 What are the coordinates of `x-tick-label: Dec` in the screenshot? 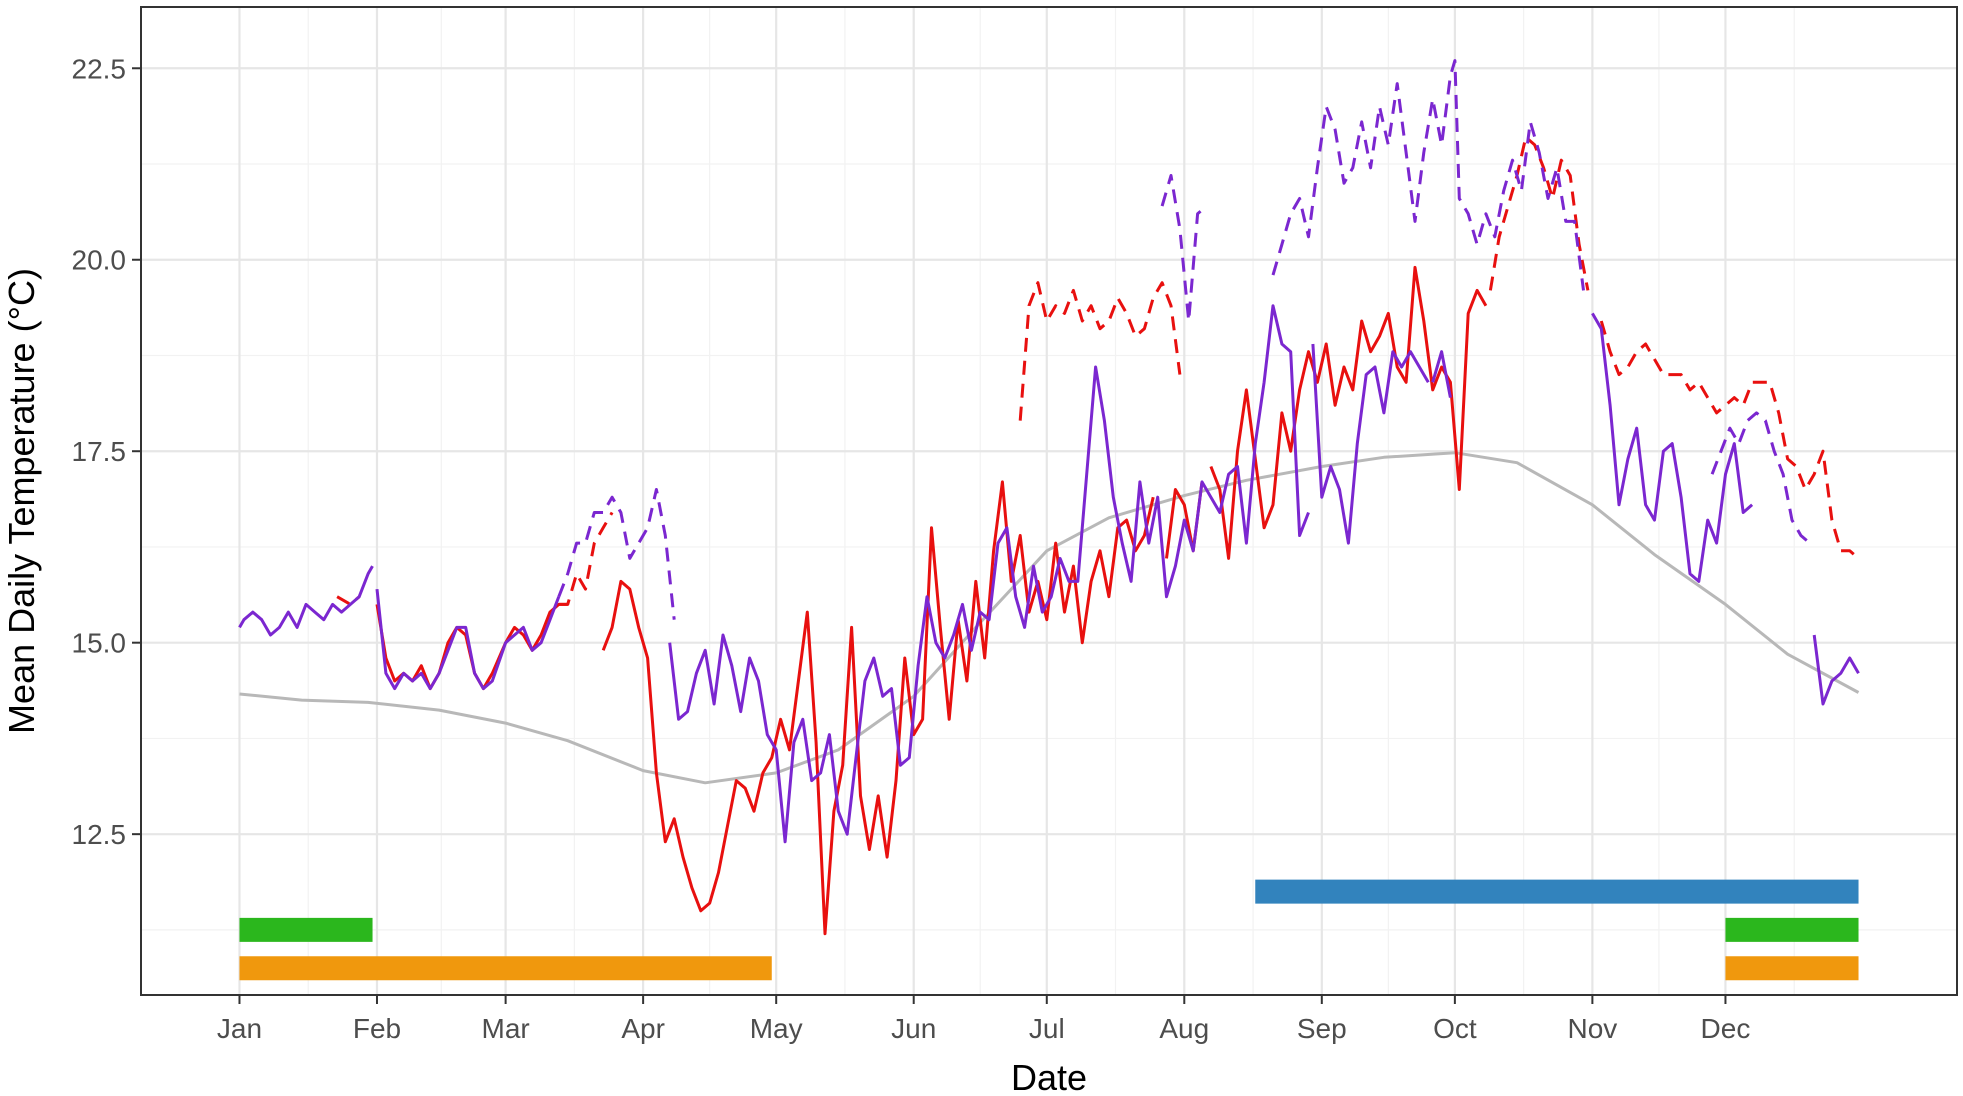 It's located at (1726, 1028).